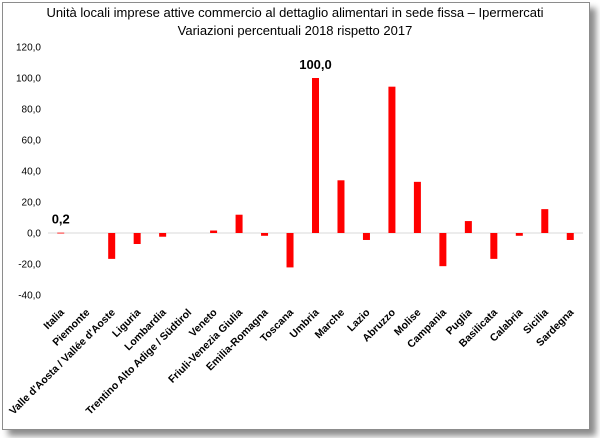 Image resolution: width=600 pixels, height=438 pixels. I want to click on y-tick-label: -40,0, so click(29, 296).